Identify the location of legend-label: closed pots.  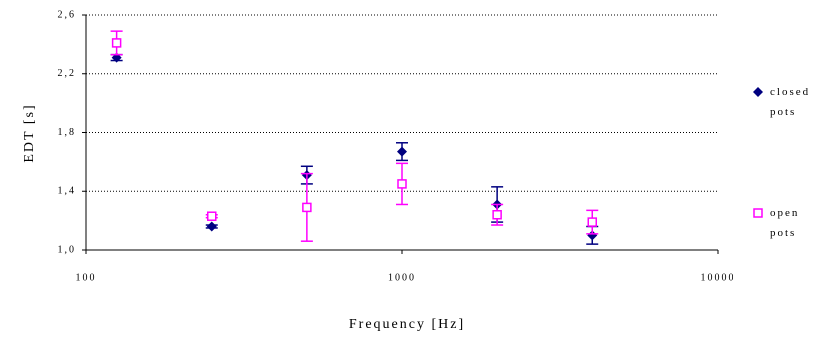
(790, 102).